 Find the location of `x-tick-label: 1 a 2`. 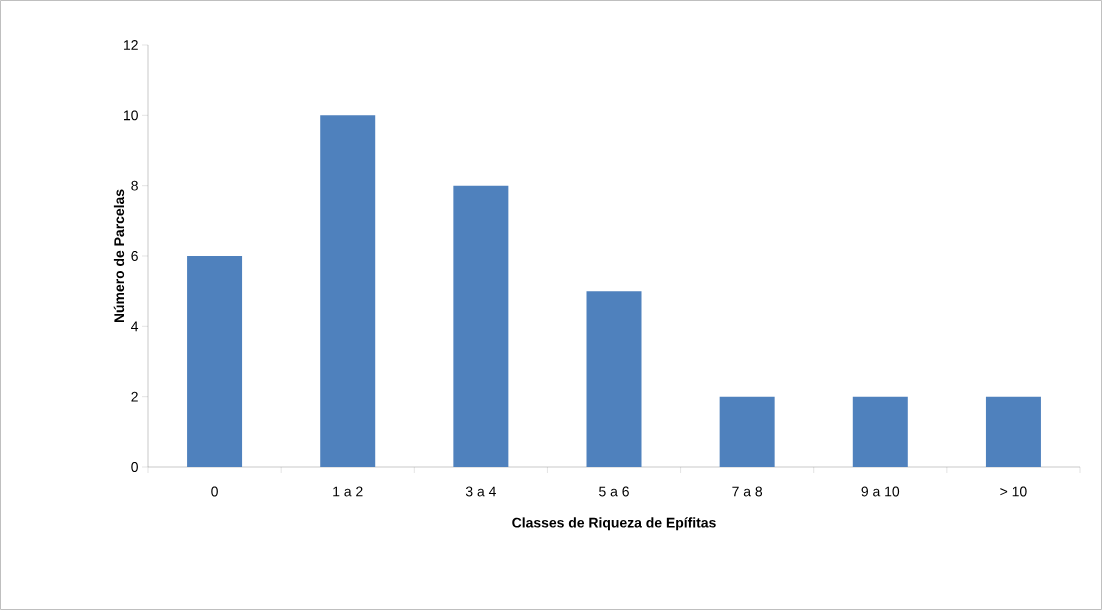

x-tick-label: 1 a 2 is located at coordinates (348, 491).